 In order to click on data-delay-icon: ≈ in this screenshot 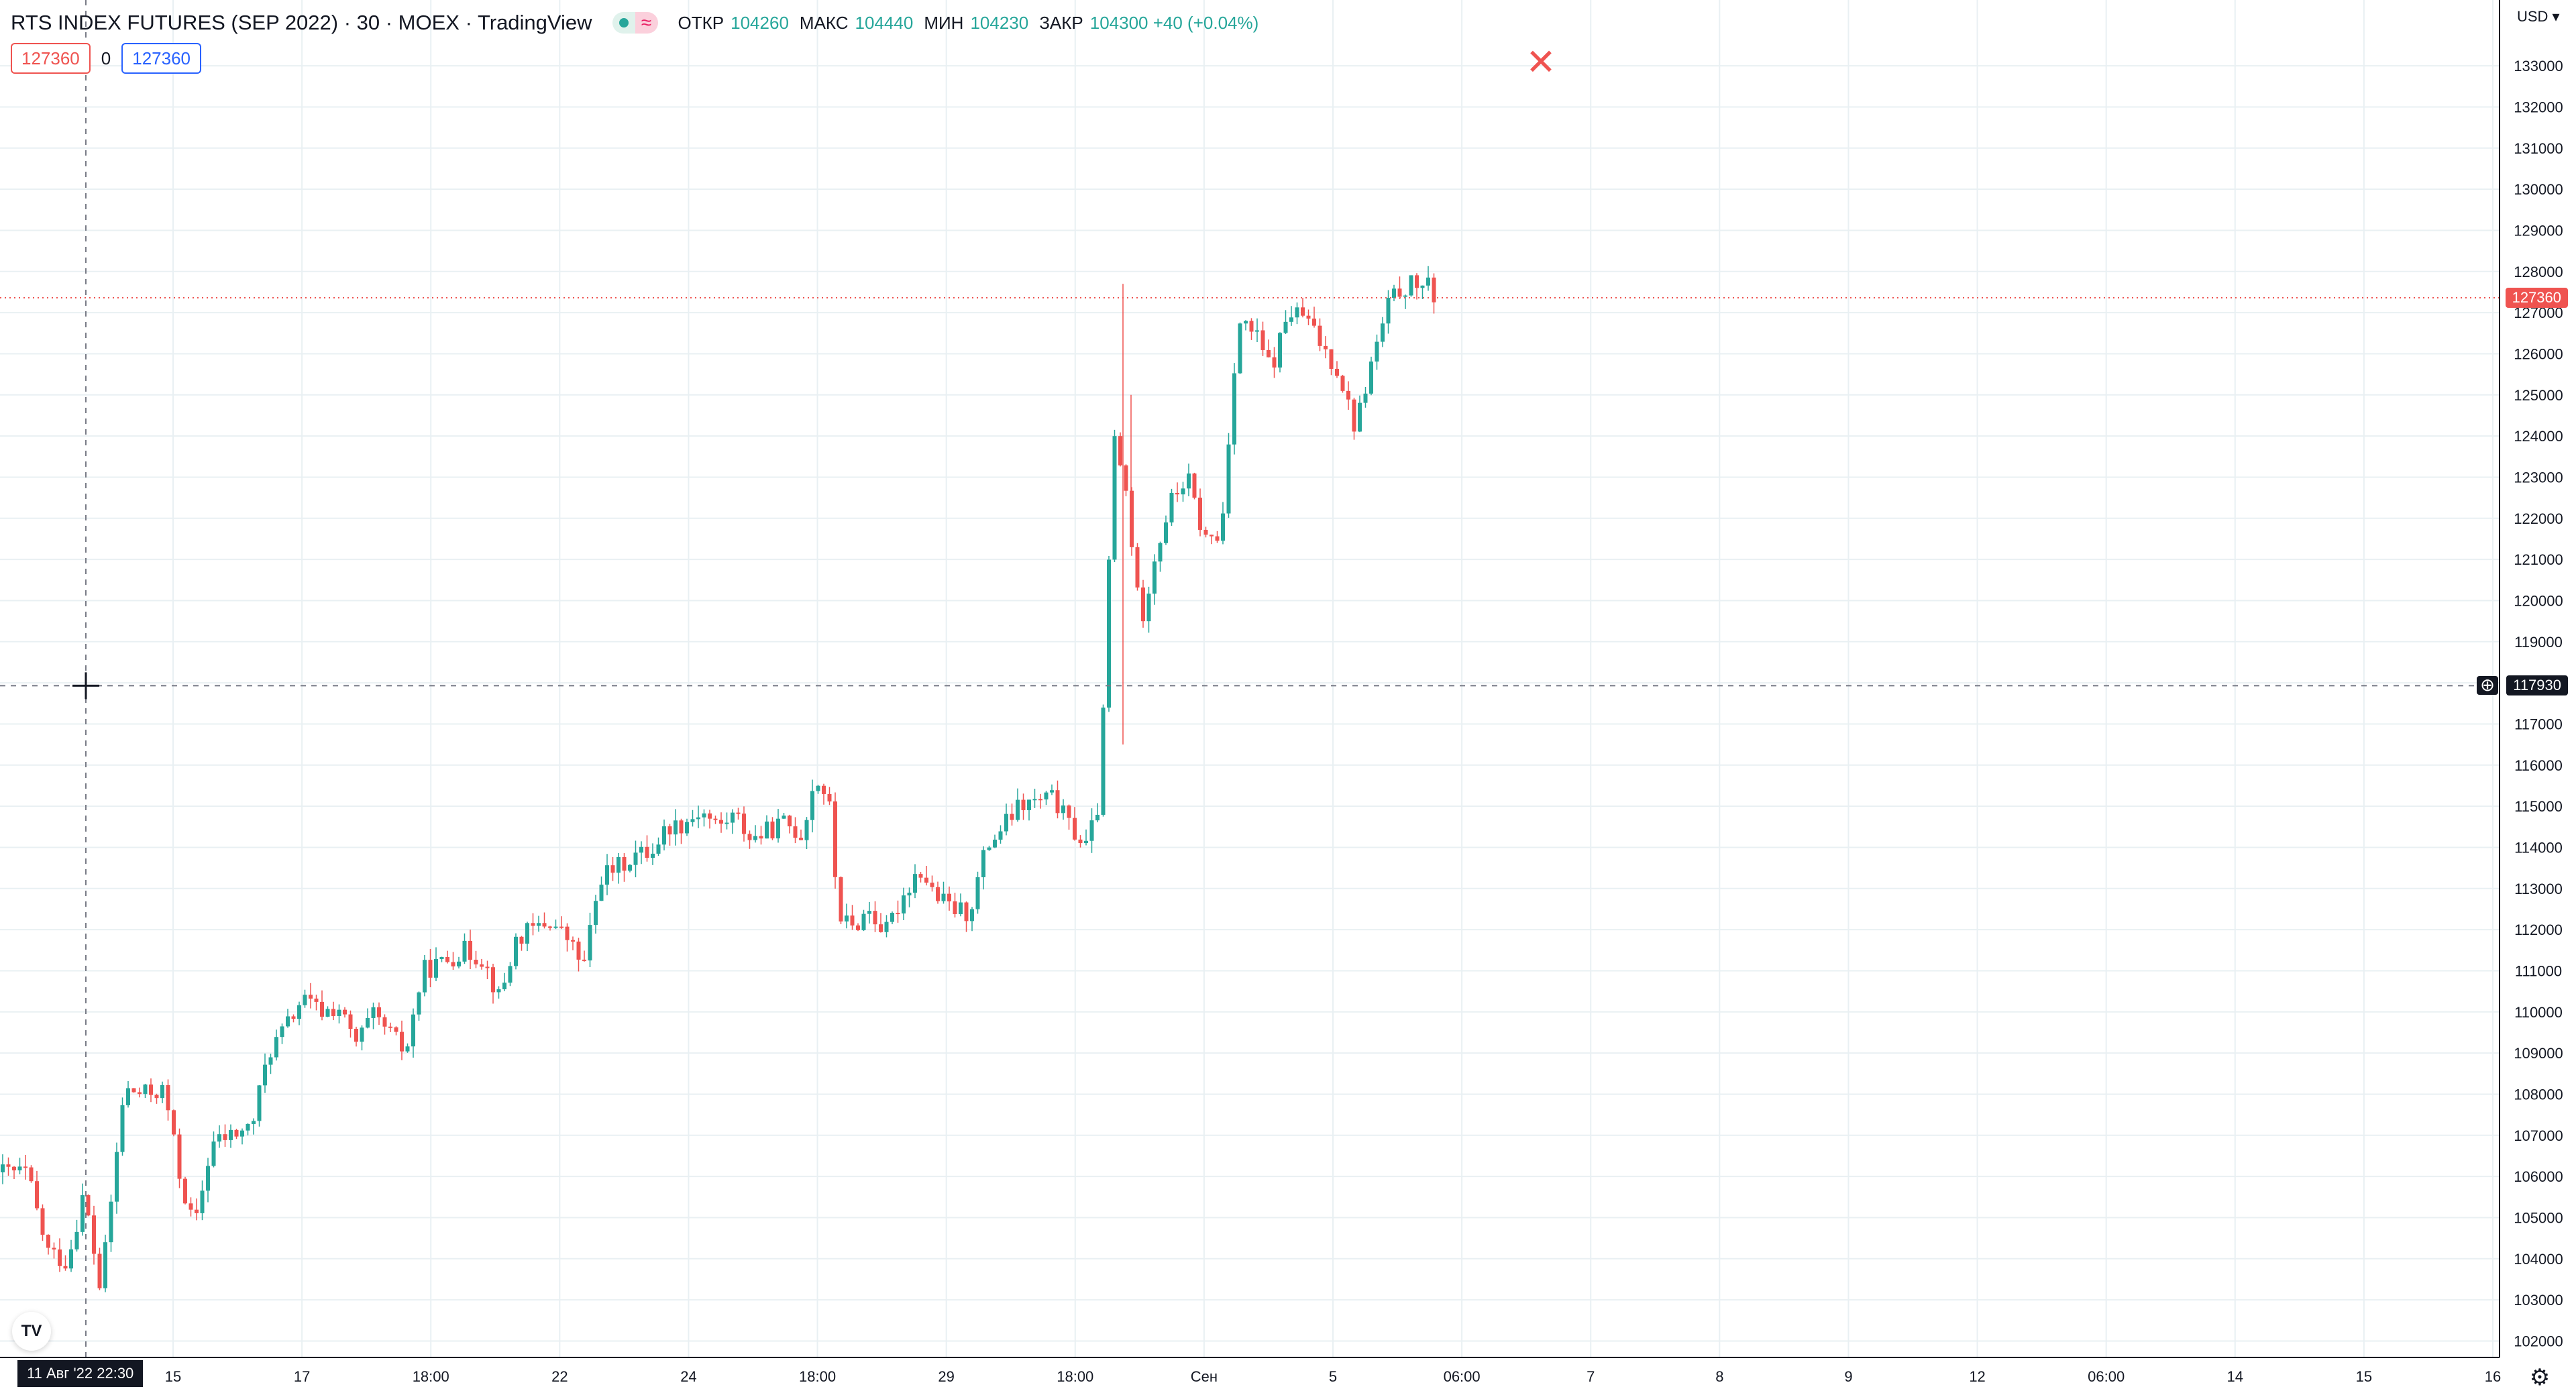, I will do `click(646, 23)`.